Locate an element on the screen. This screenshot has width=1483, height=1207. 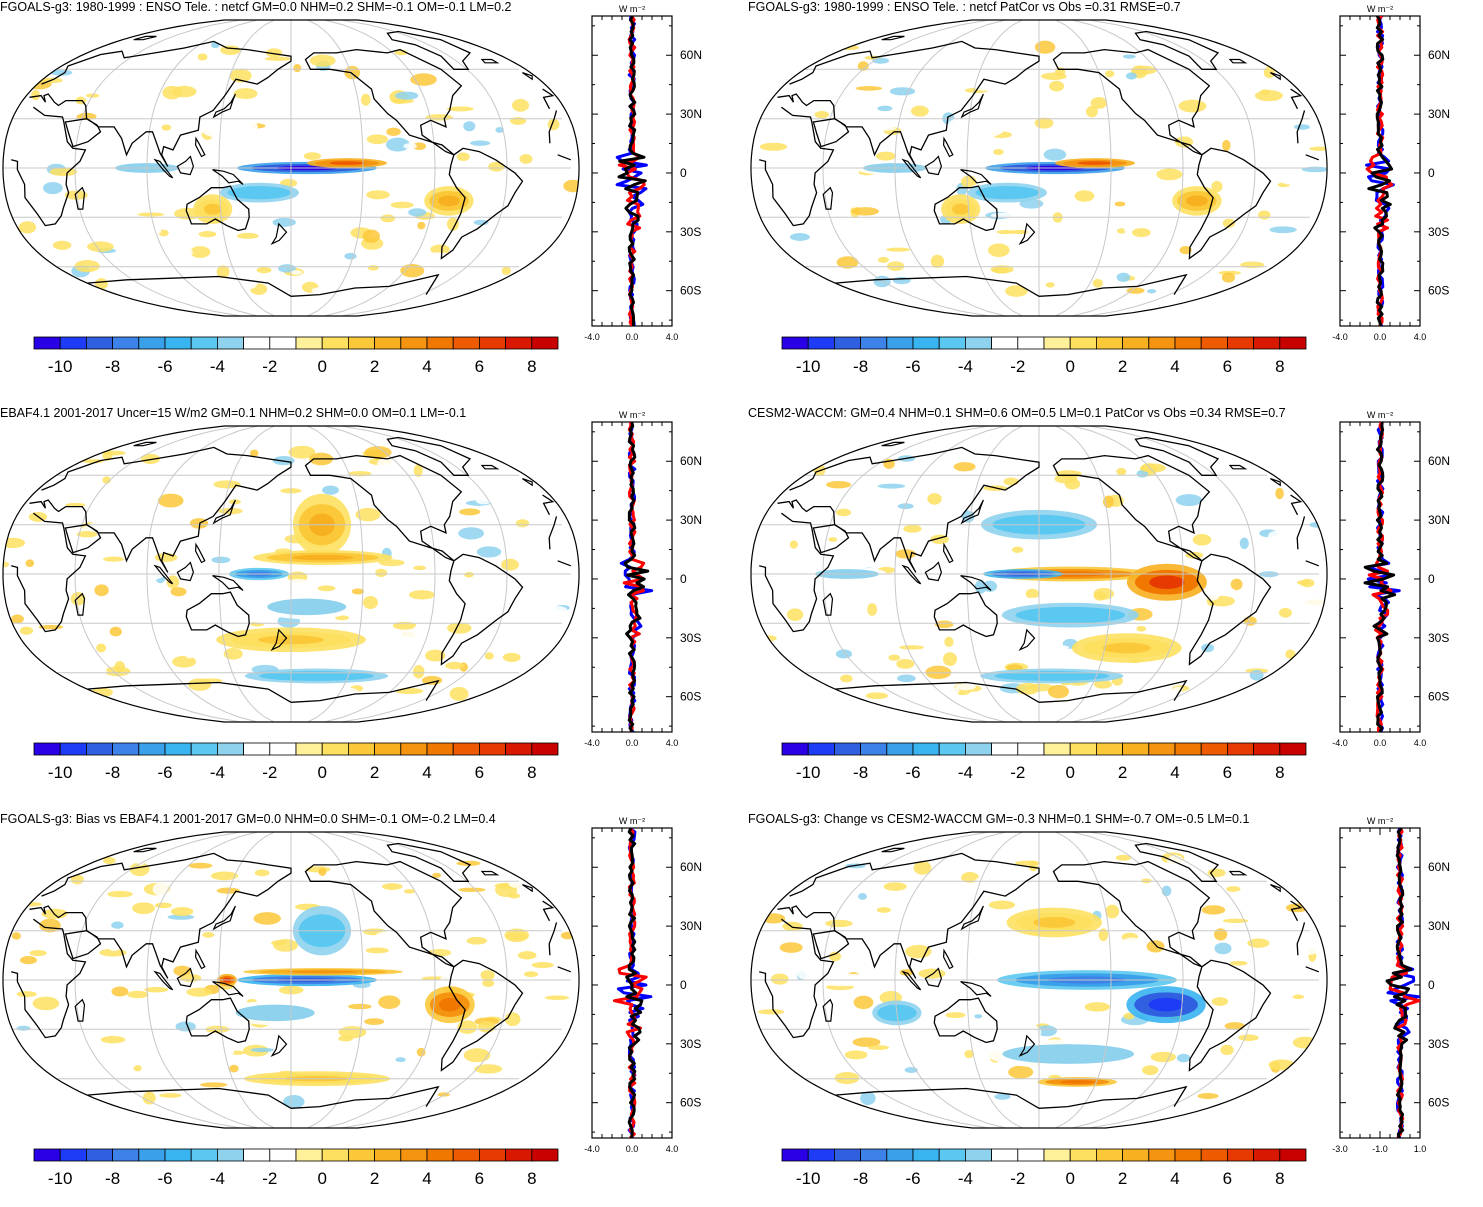
profile-lat-label: 30N is located at coordinates (691, 520).